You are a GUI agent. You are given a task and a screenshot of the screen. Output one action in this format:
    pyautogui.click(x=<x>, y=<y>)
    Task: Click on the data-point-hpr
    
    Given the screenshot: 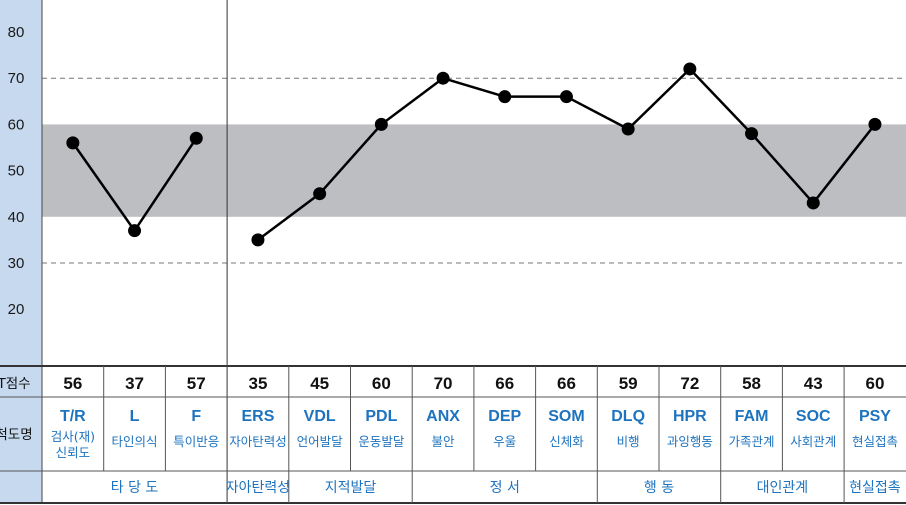 What is the action you would take?
    pyautogui.click(x=690, y=69)
    